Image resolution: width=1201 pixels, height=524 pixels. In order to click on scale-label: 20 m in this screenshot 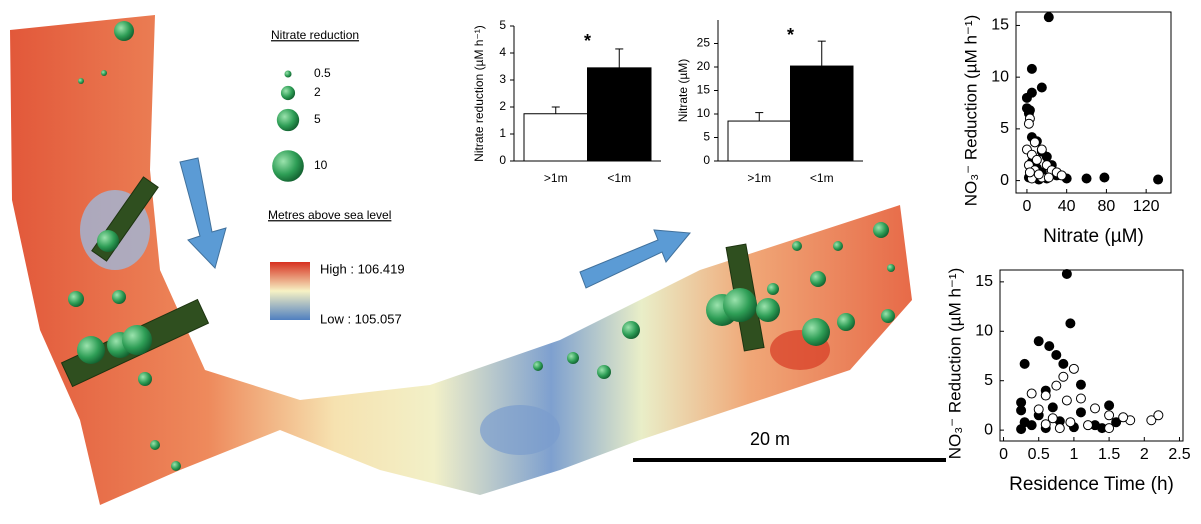, I will do `click(770, 439)`.